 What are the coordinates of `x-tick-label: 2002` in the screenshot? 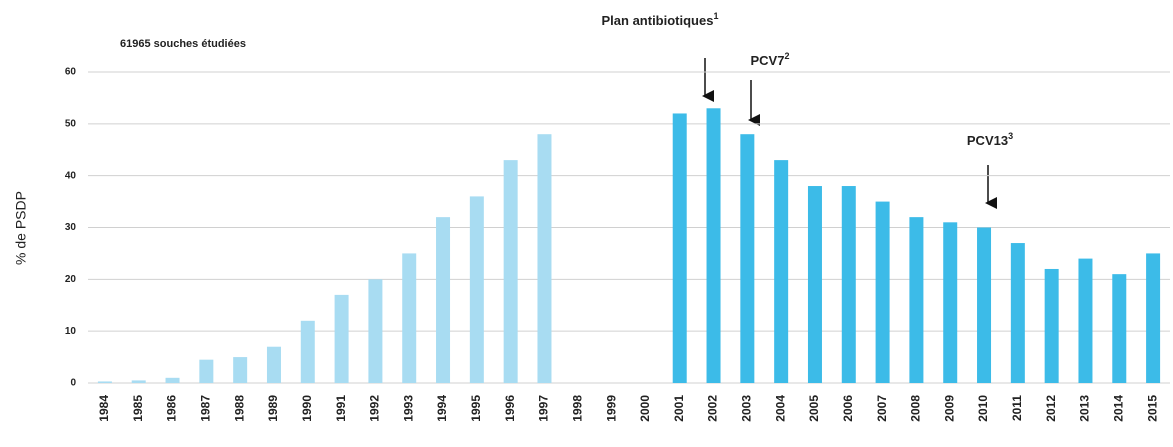 It's located at (713, 408).